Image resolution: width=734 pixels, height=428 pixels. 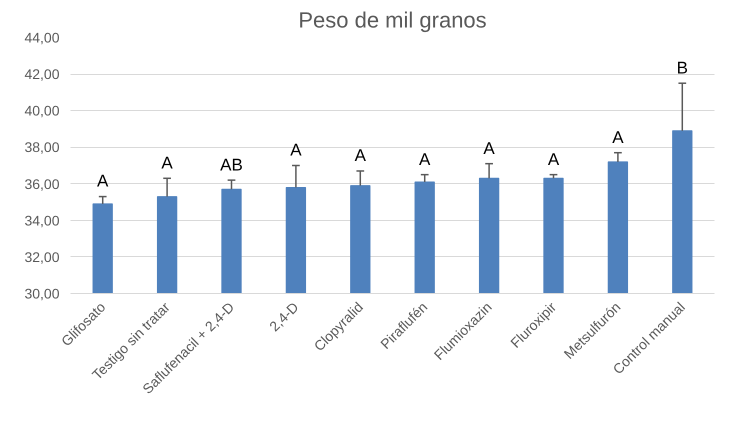 I want to click on y-tick-label: 30,00, so click(x=42, y=294).